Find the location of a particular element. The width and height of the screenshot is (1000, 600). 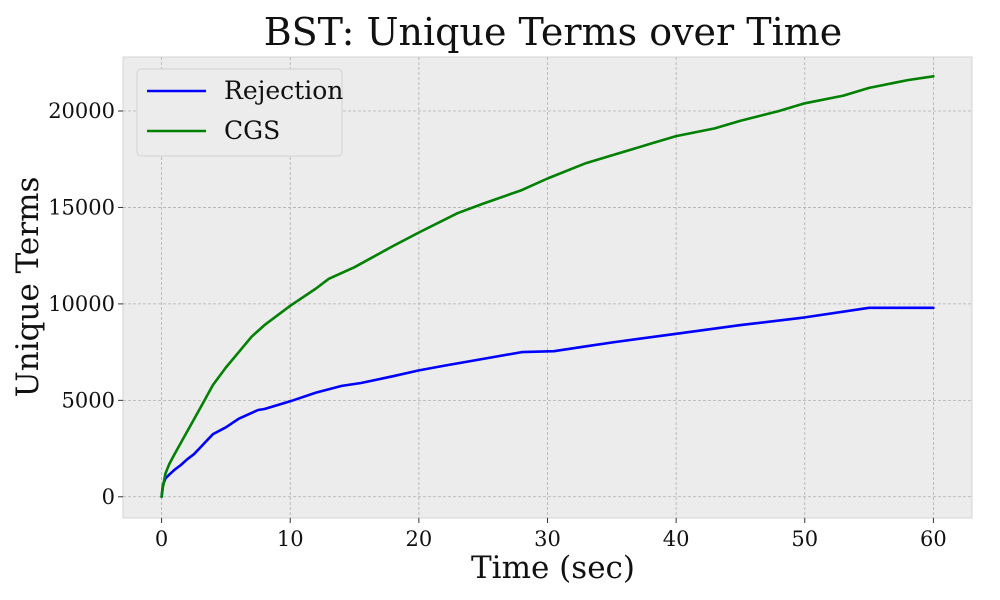

x-tick-label: 0 is located at coordinates (161, 539).